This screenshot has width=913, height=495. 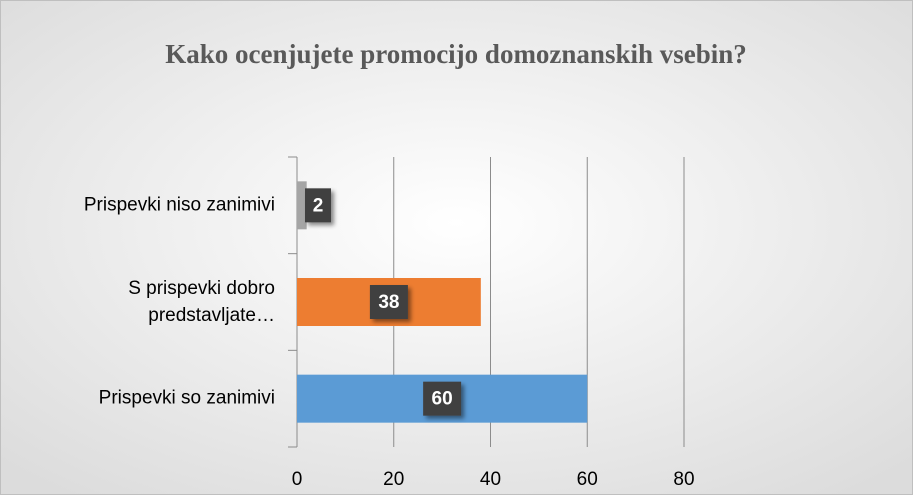 What do you see at coordinates (297, 479) in the screenshot?
I see `x-tick-label: 0` at bounding box center [297, 479].